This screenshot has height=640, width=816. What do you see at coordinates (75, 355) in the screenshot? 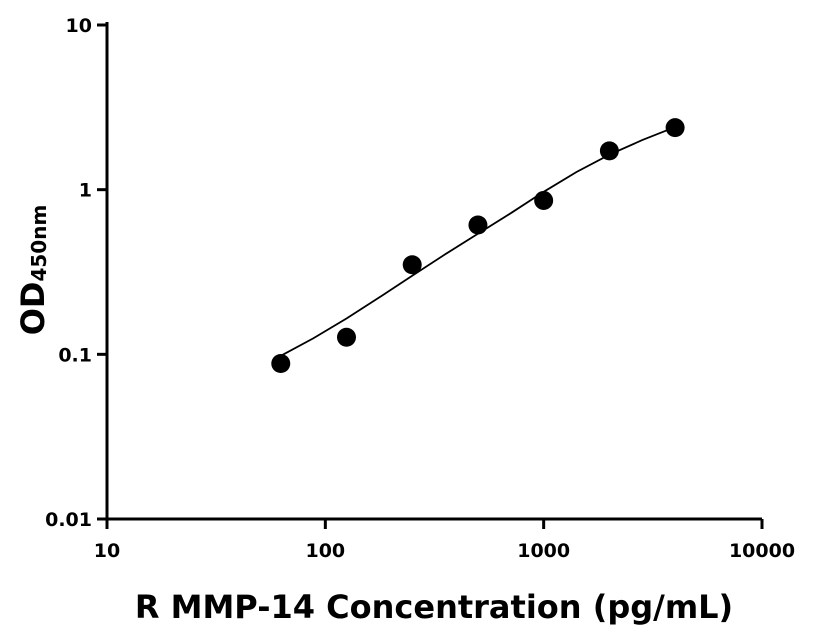
I see `y-tick-label: 0.1` at bounding box center [75, 355].